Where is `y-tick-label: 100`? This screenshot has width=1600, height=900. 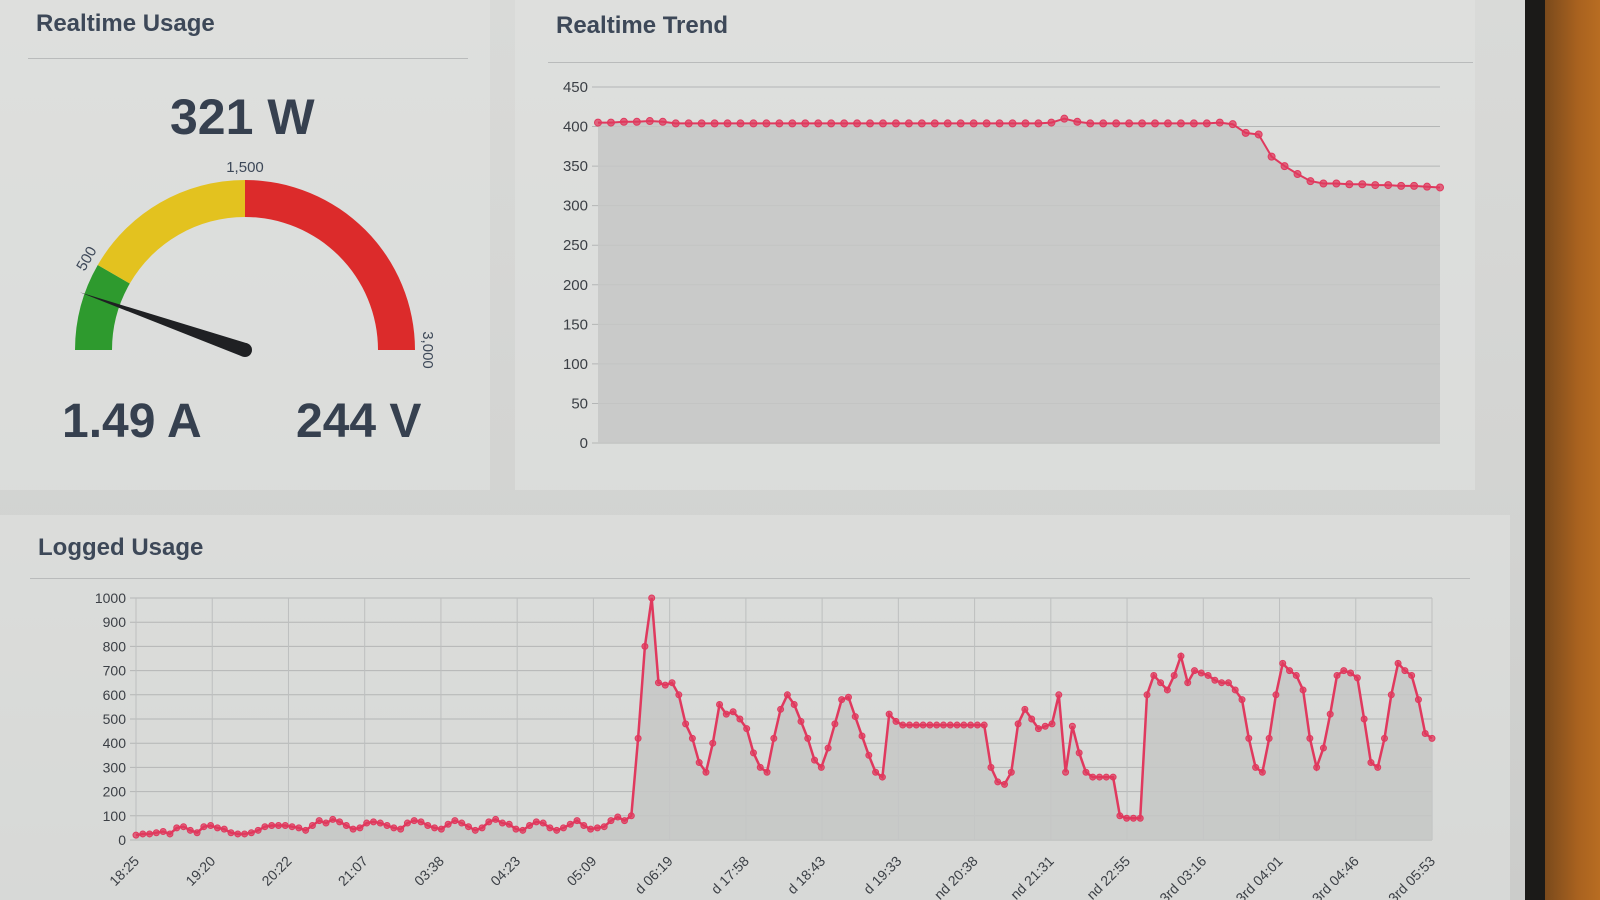 y-tick-label: 100 is located at coordinates (115, 816).